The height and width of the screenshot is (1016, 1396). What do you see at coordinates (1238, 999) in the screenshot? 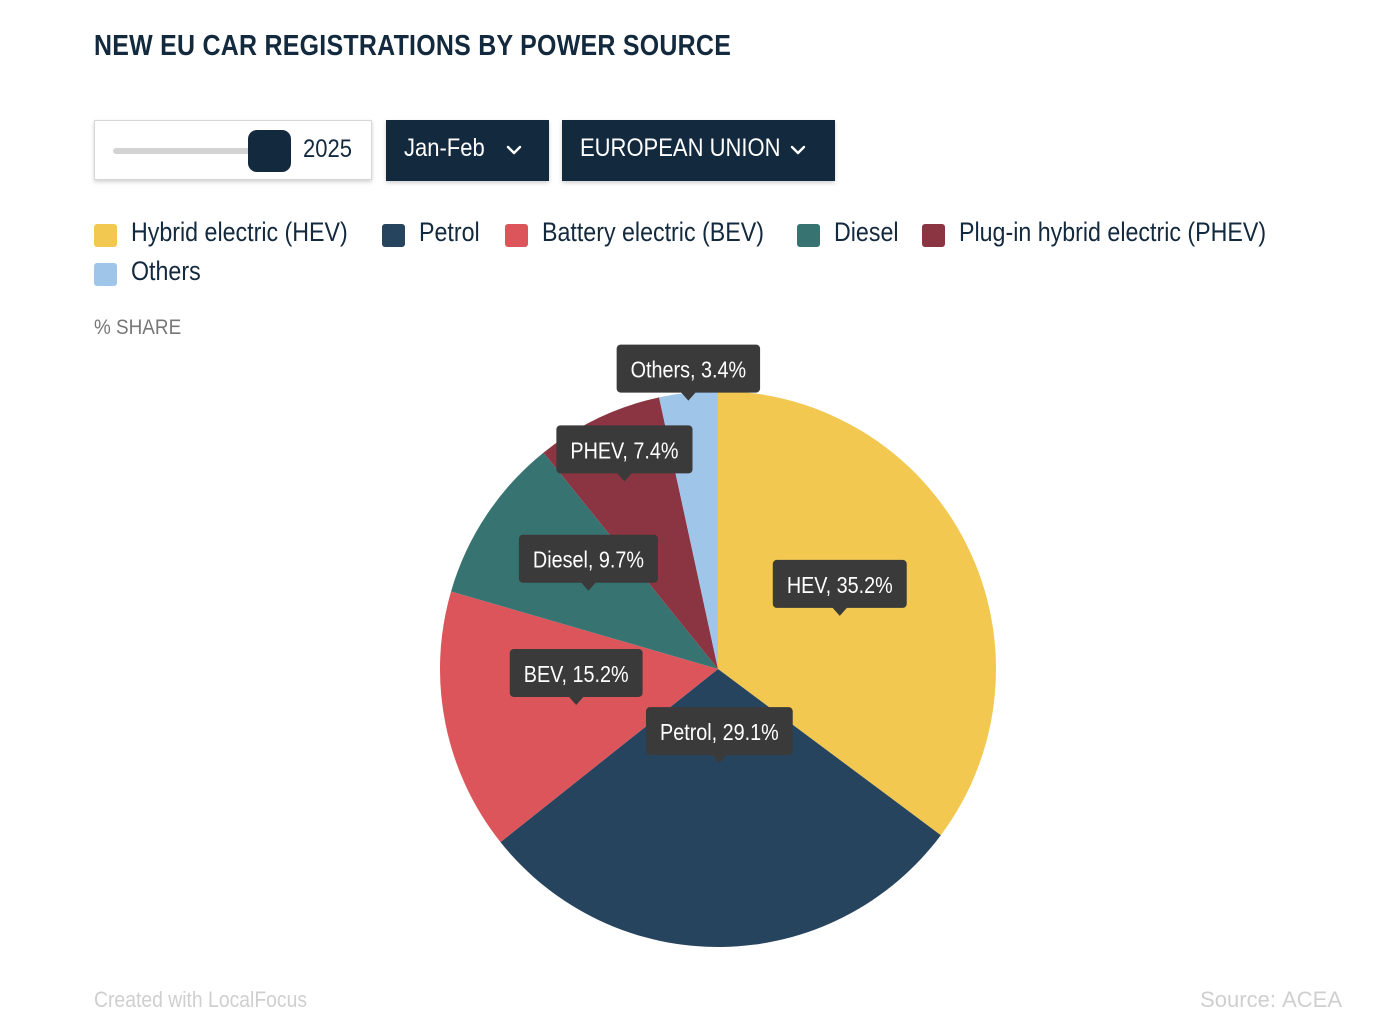
I see `source-prefix: Source:` at bounding box center [1238, 999].